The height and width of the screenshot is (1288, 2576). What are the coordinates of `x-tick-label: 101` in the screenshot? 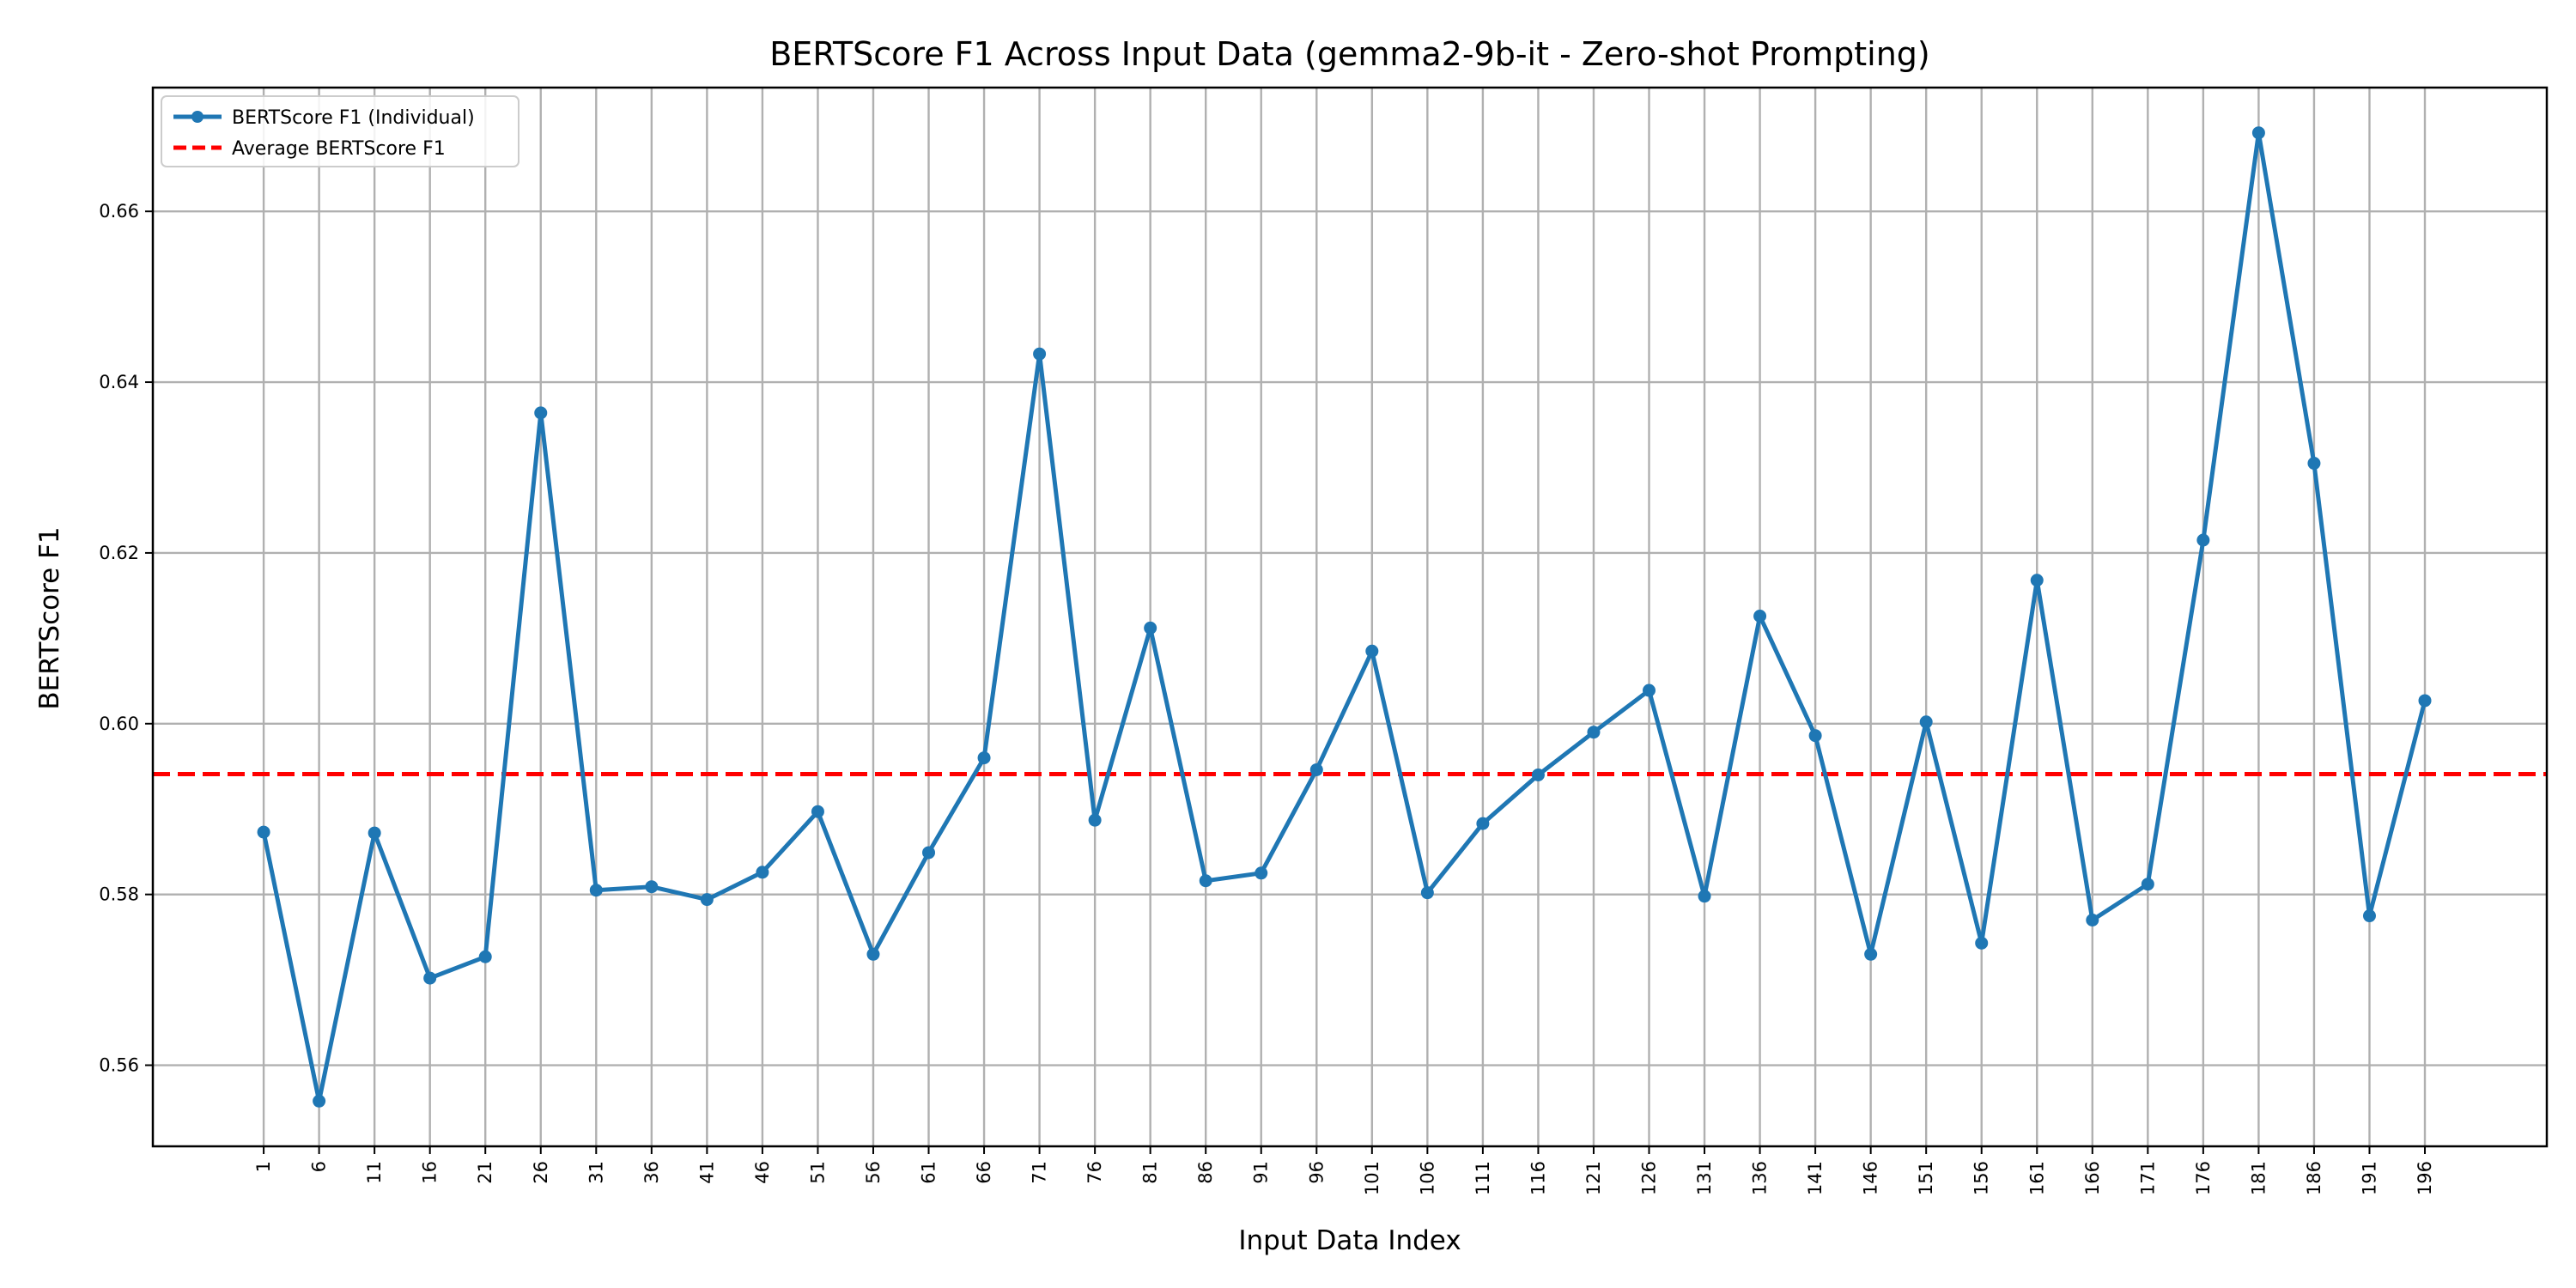 It's located at (1372, 1178).